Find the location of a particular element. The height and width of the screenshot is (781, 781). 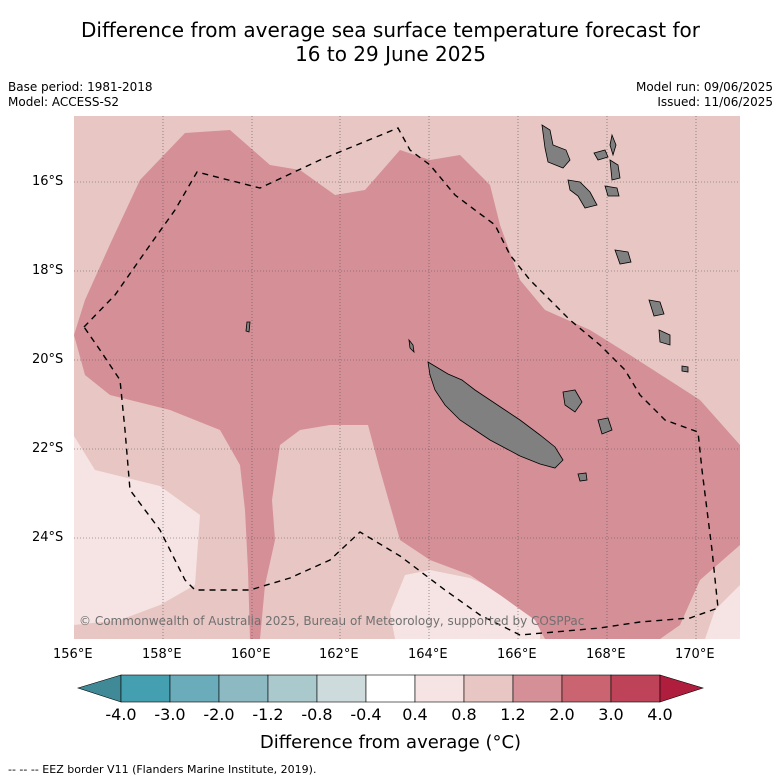

colorbar-label: -1.2 is located at coordinates (268, 714).